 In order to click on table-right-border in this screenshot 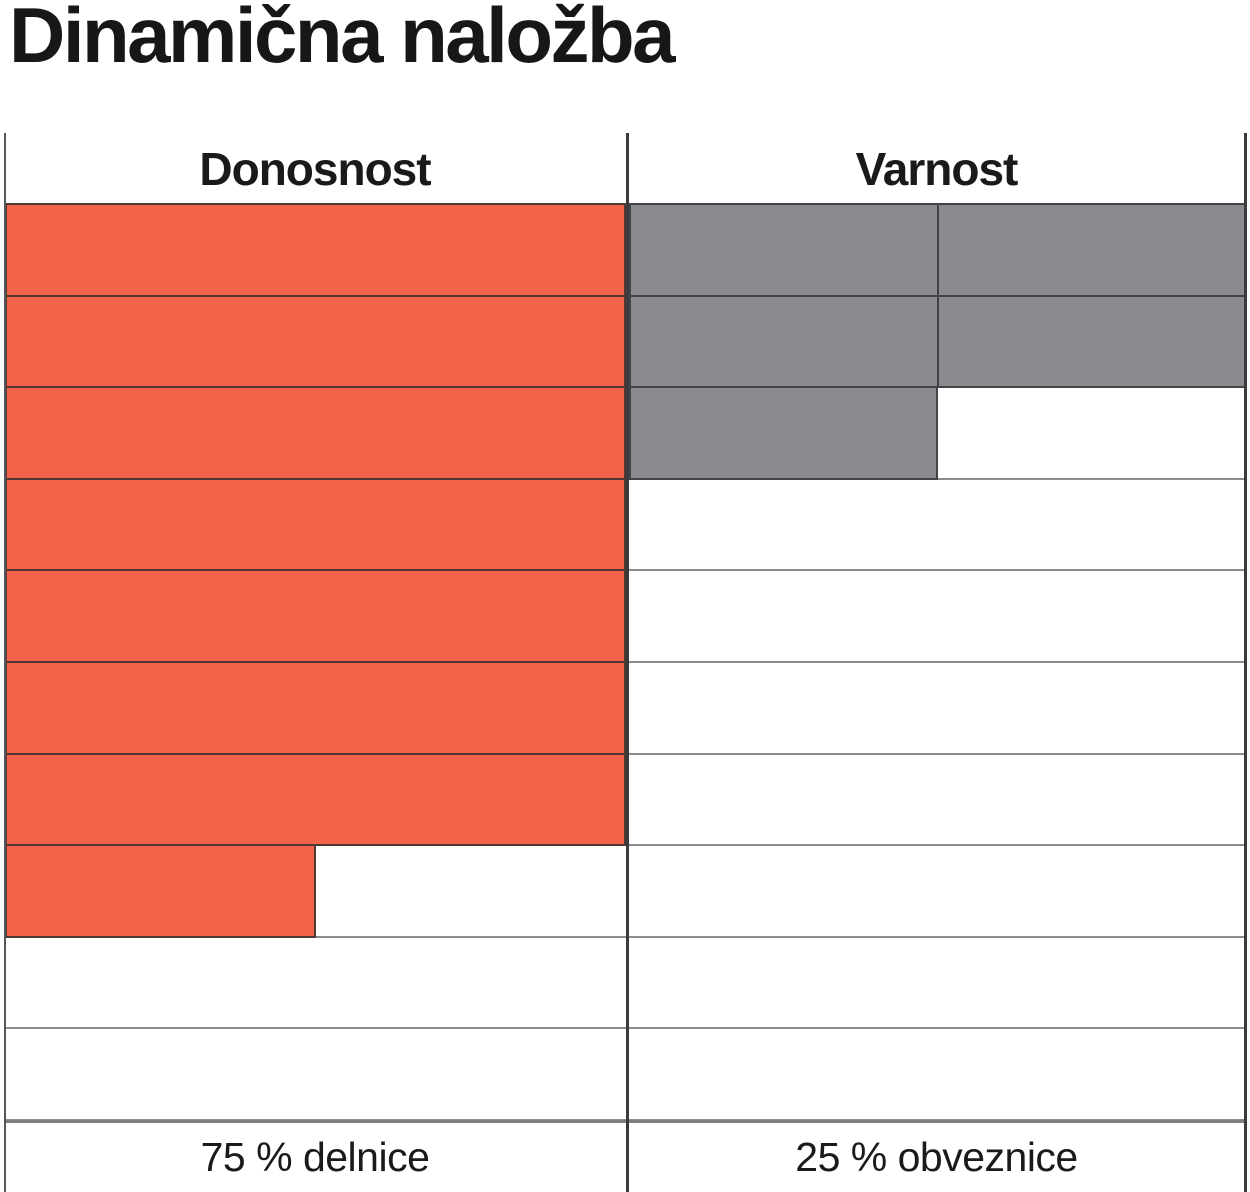, I will do `click(1245, 662)`.